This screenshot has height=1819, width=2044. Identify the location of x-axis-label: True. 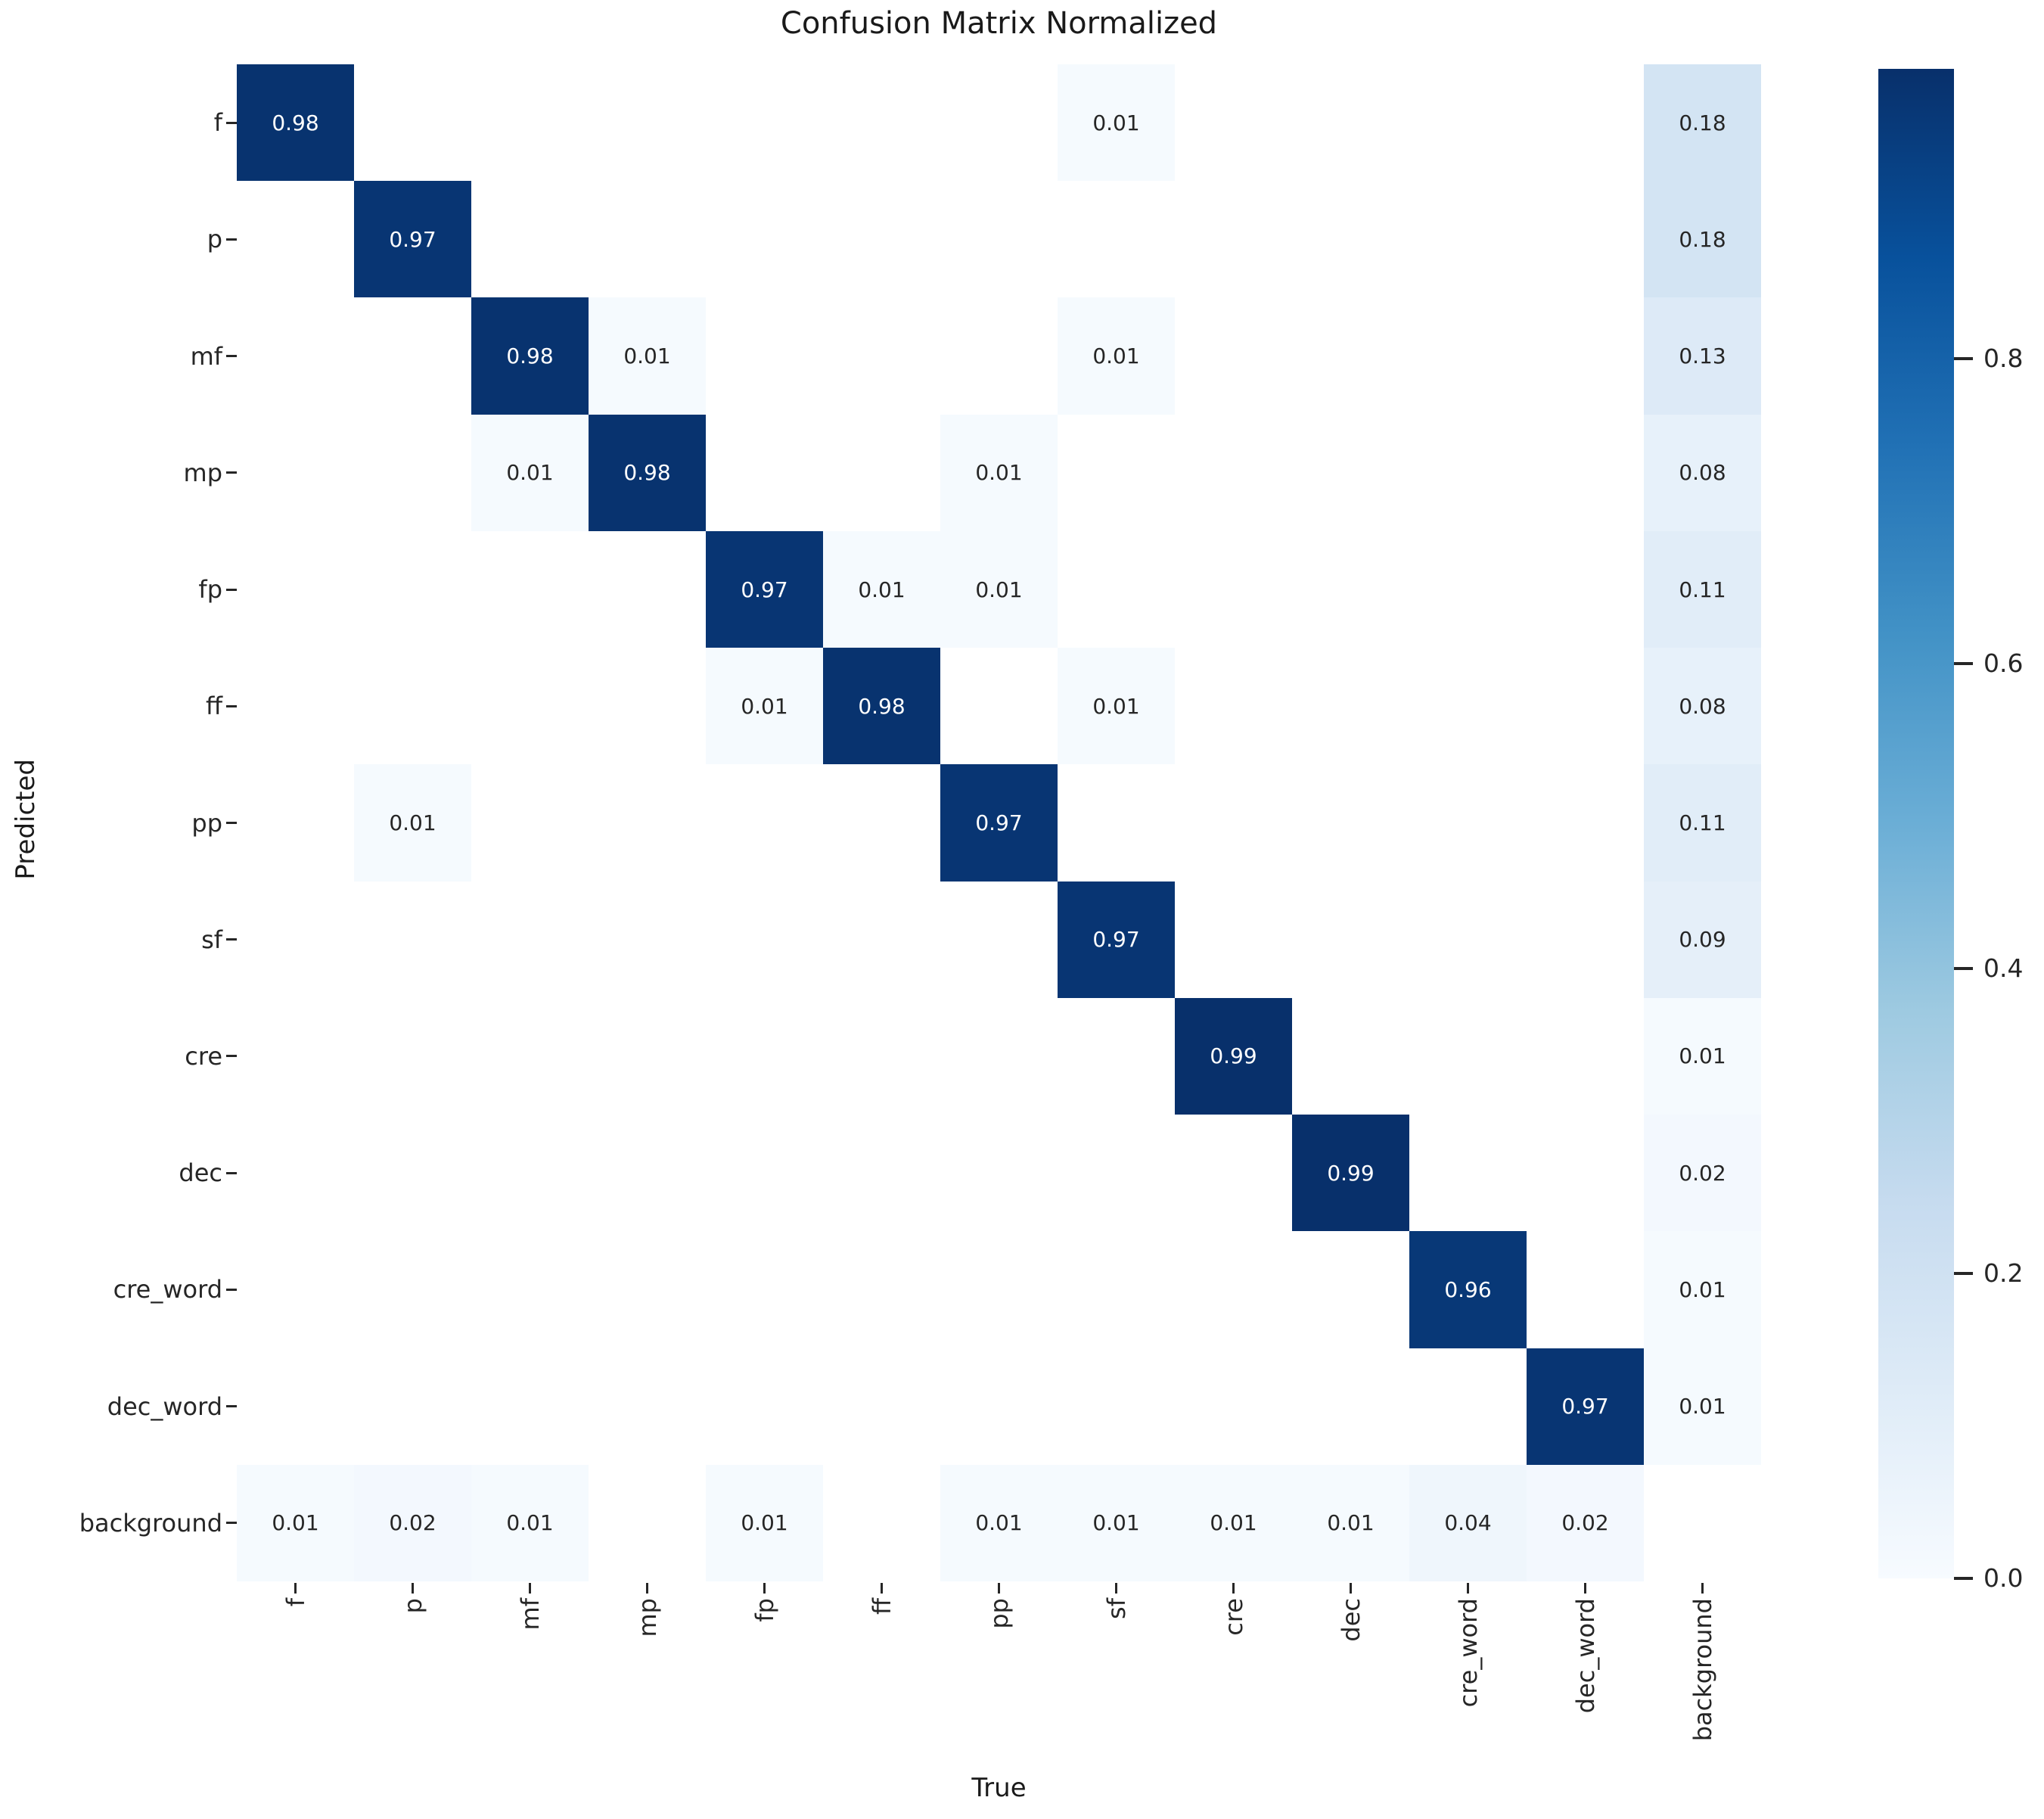
(999, 1788).